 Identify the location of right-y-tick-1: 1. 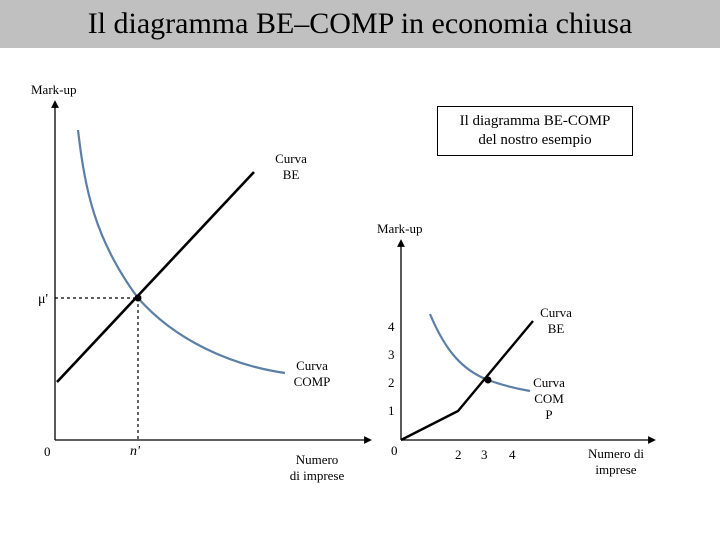
(391, 410).